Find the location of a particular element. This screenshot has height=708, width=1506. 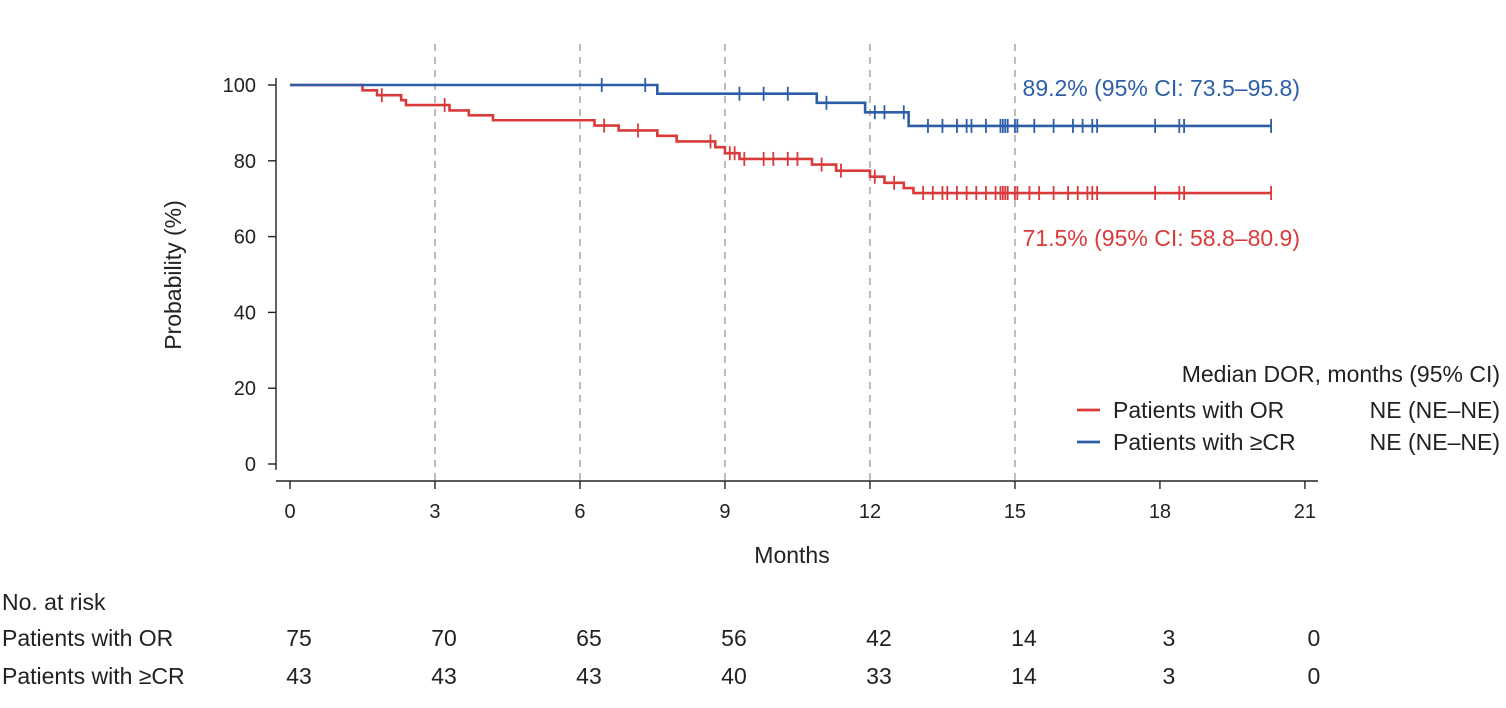

annotation-cr: 89.2% (95% CI: 73.5–95.8) is located at coordinates (1161, 88).